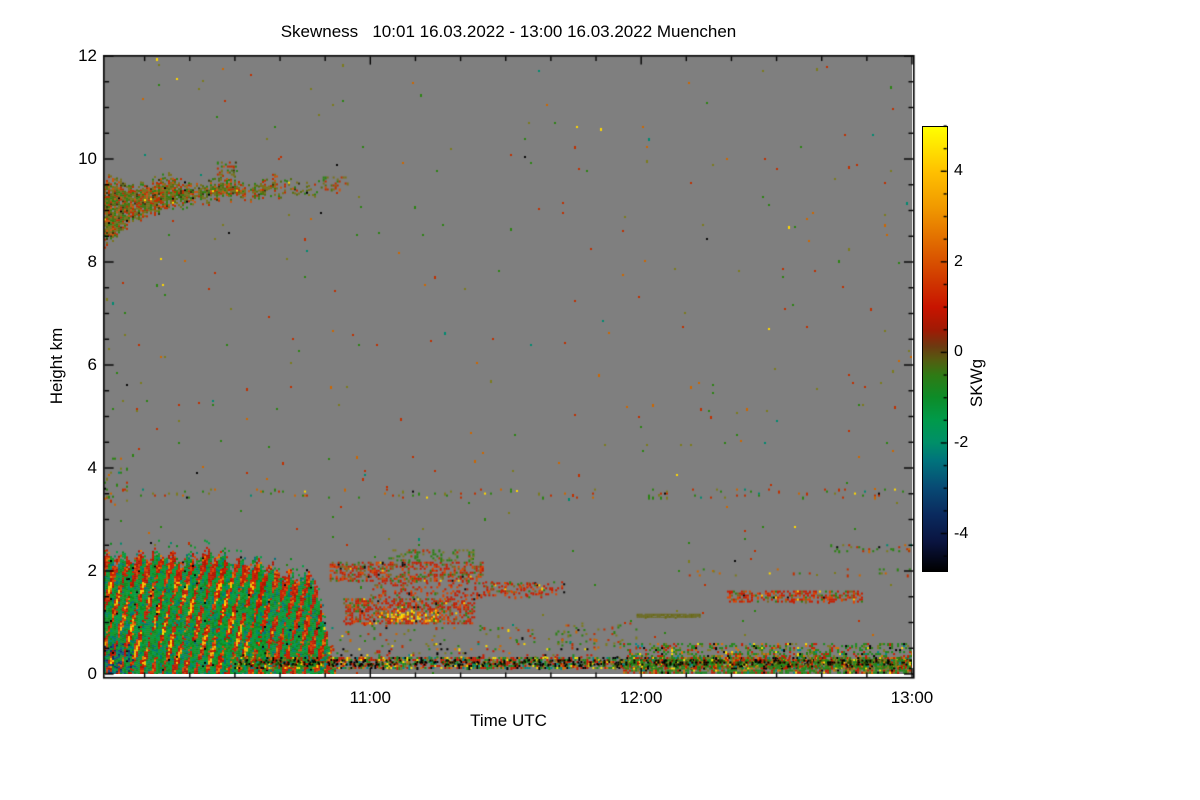 The width and height of the screenshot is (1200, 800). Describe the element at coordinates (961, 442) in the screenshot. I see `colorbar-tick-label: -2` at that location.